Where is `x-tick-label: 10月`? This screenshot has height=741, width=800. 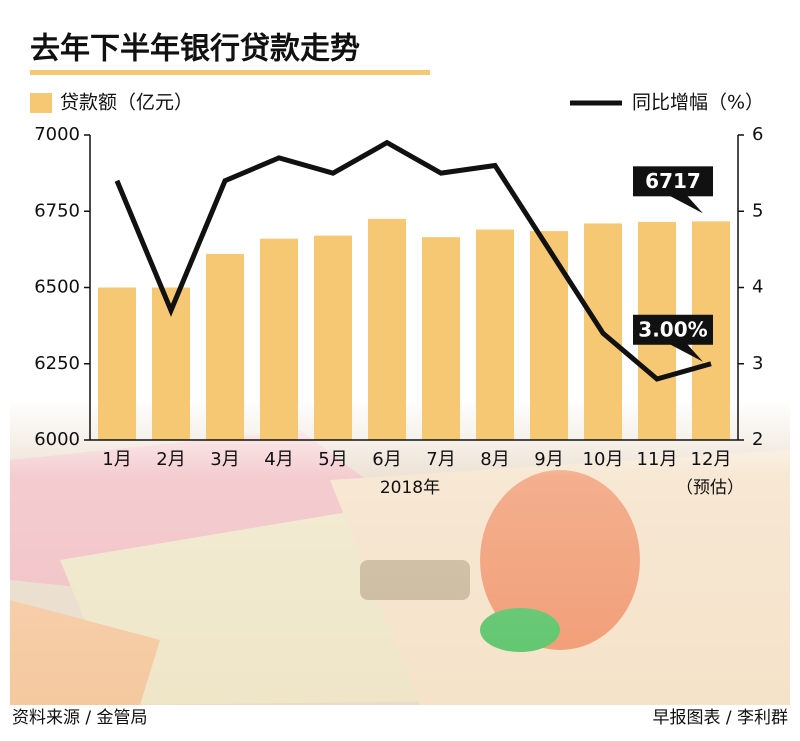 x-tick-label: 10月 is located at coordinates (603, 459).